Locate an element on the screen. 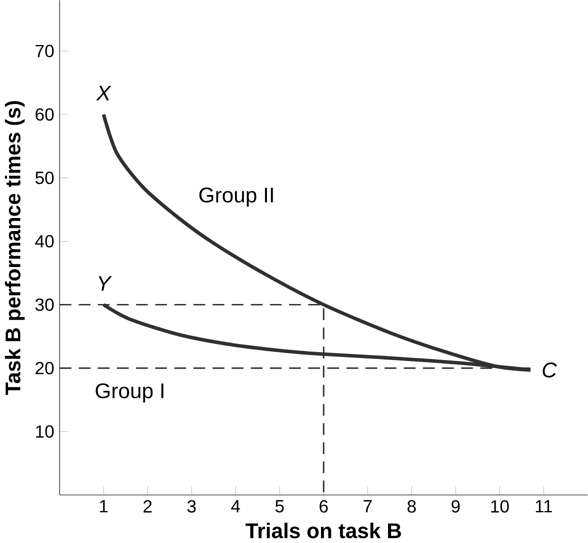 The width and height of the screenshot is (588, 543). y-tick-label: 70 is located at coordinates (45, 51).